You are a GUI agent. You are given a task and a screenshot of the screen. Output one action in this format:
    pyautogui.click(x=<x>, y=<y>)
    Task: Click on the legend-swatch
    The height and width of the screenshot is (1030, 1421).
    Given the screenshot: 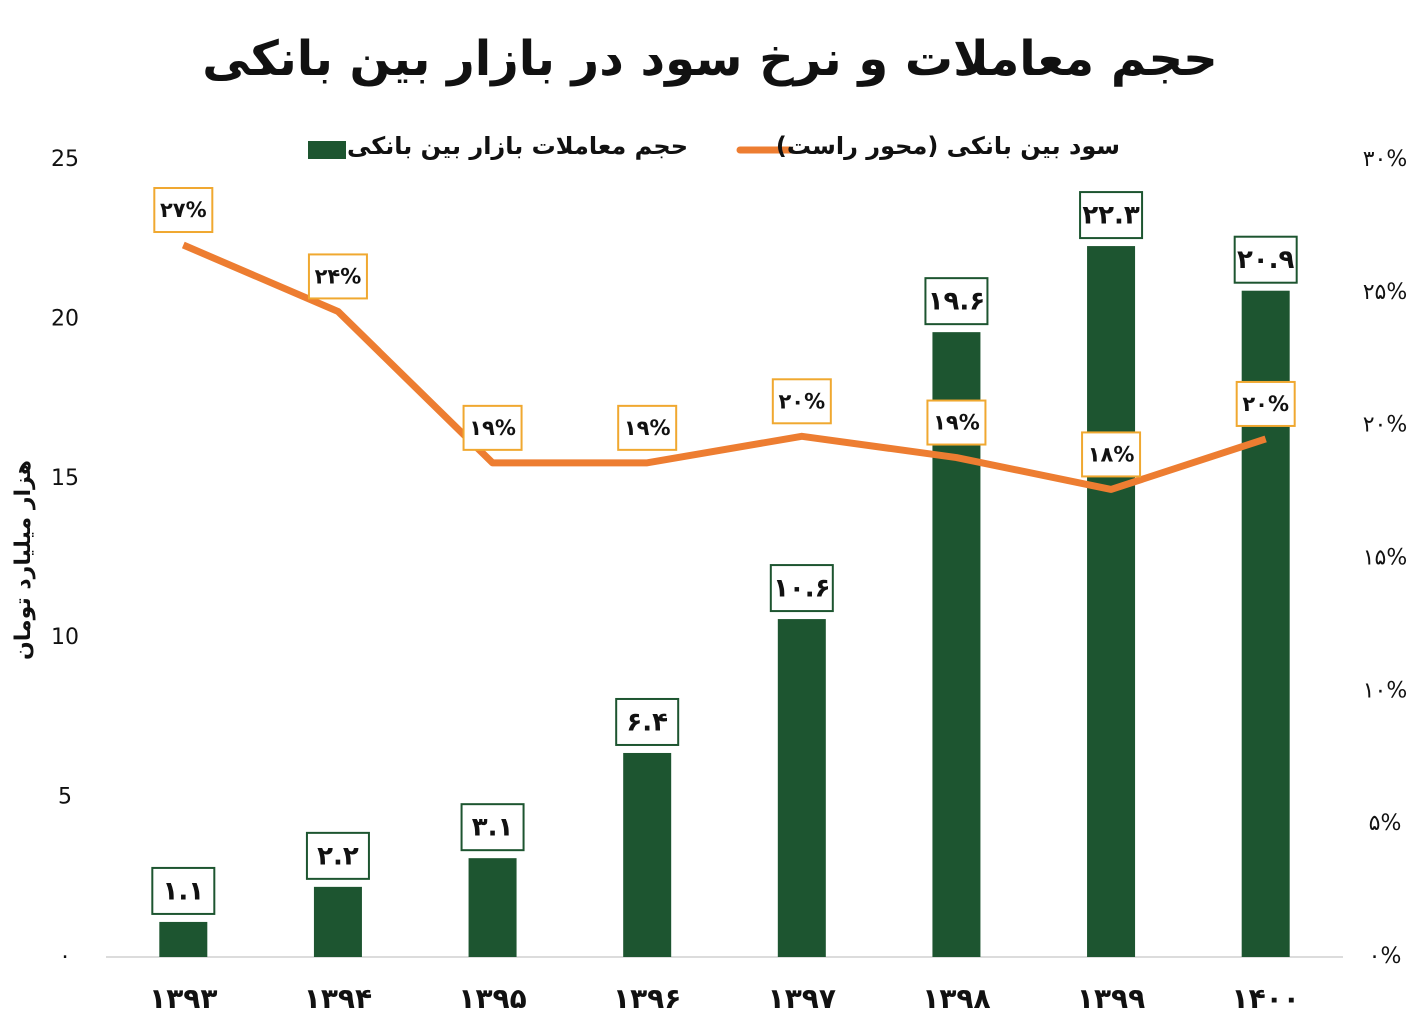 What is the action you would take?
    pyautogui.click(x=327, y=150)
    